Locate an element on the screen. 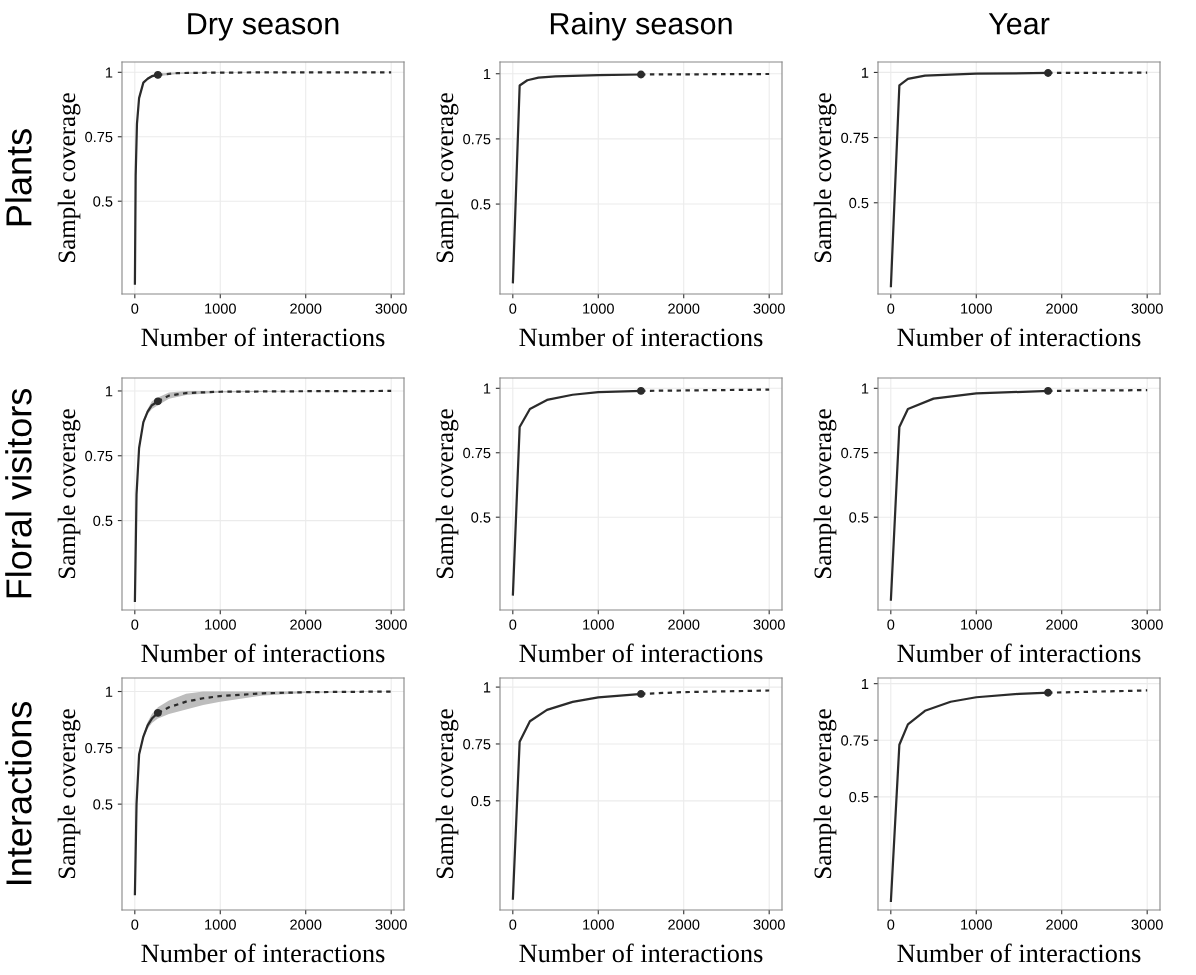  chart-title: Rainy season is located at coordinates (641, 26).